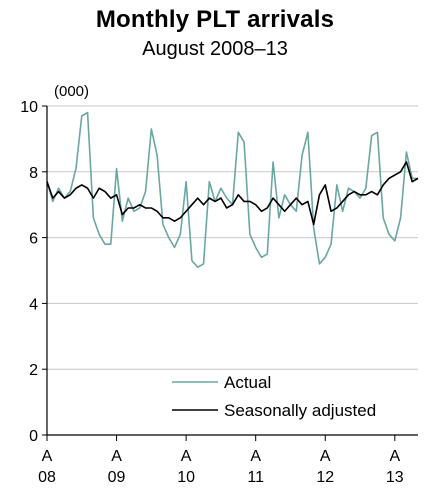 The height and width of the screenshot is (493, 430). Describe the element at coordinates (33, 173) in the screenshot. I see `y-tick-label-8: 8` at that location.